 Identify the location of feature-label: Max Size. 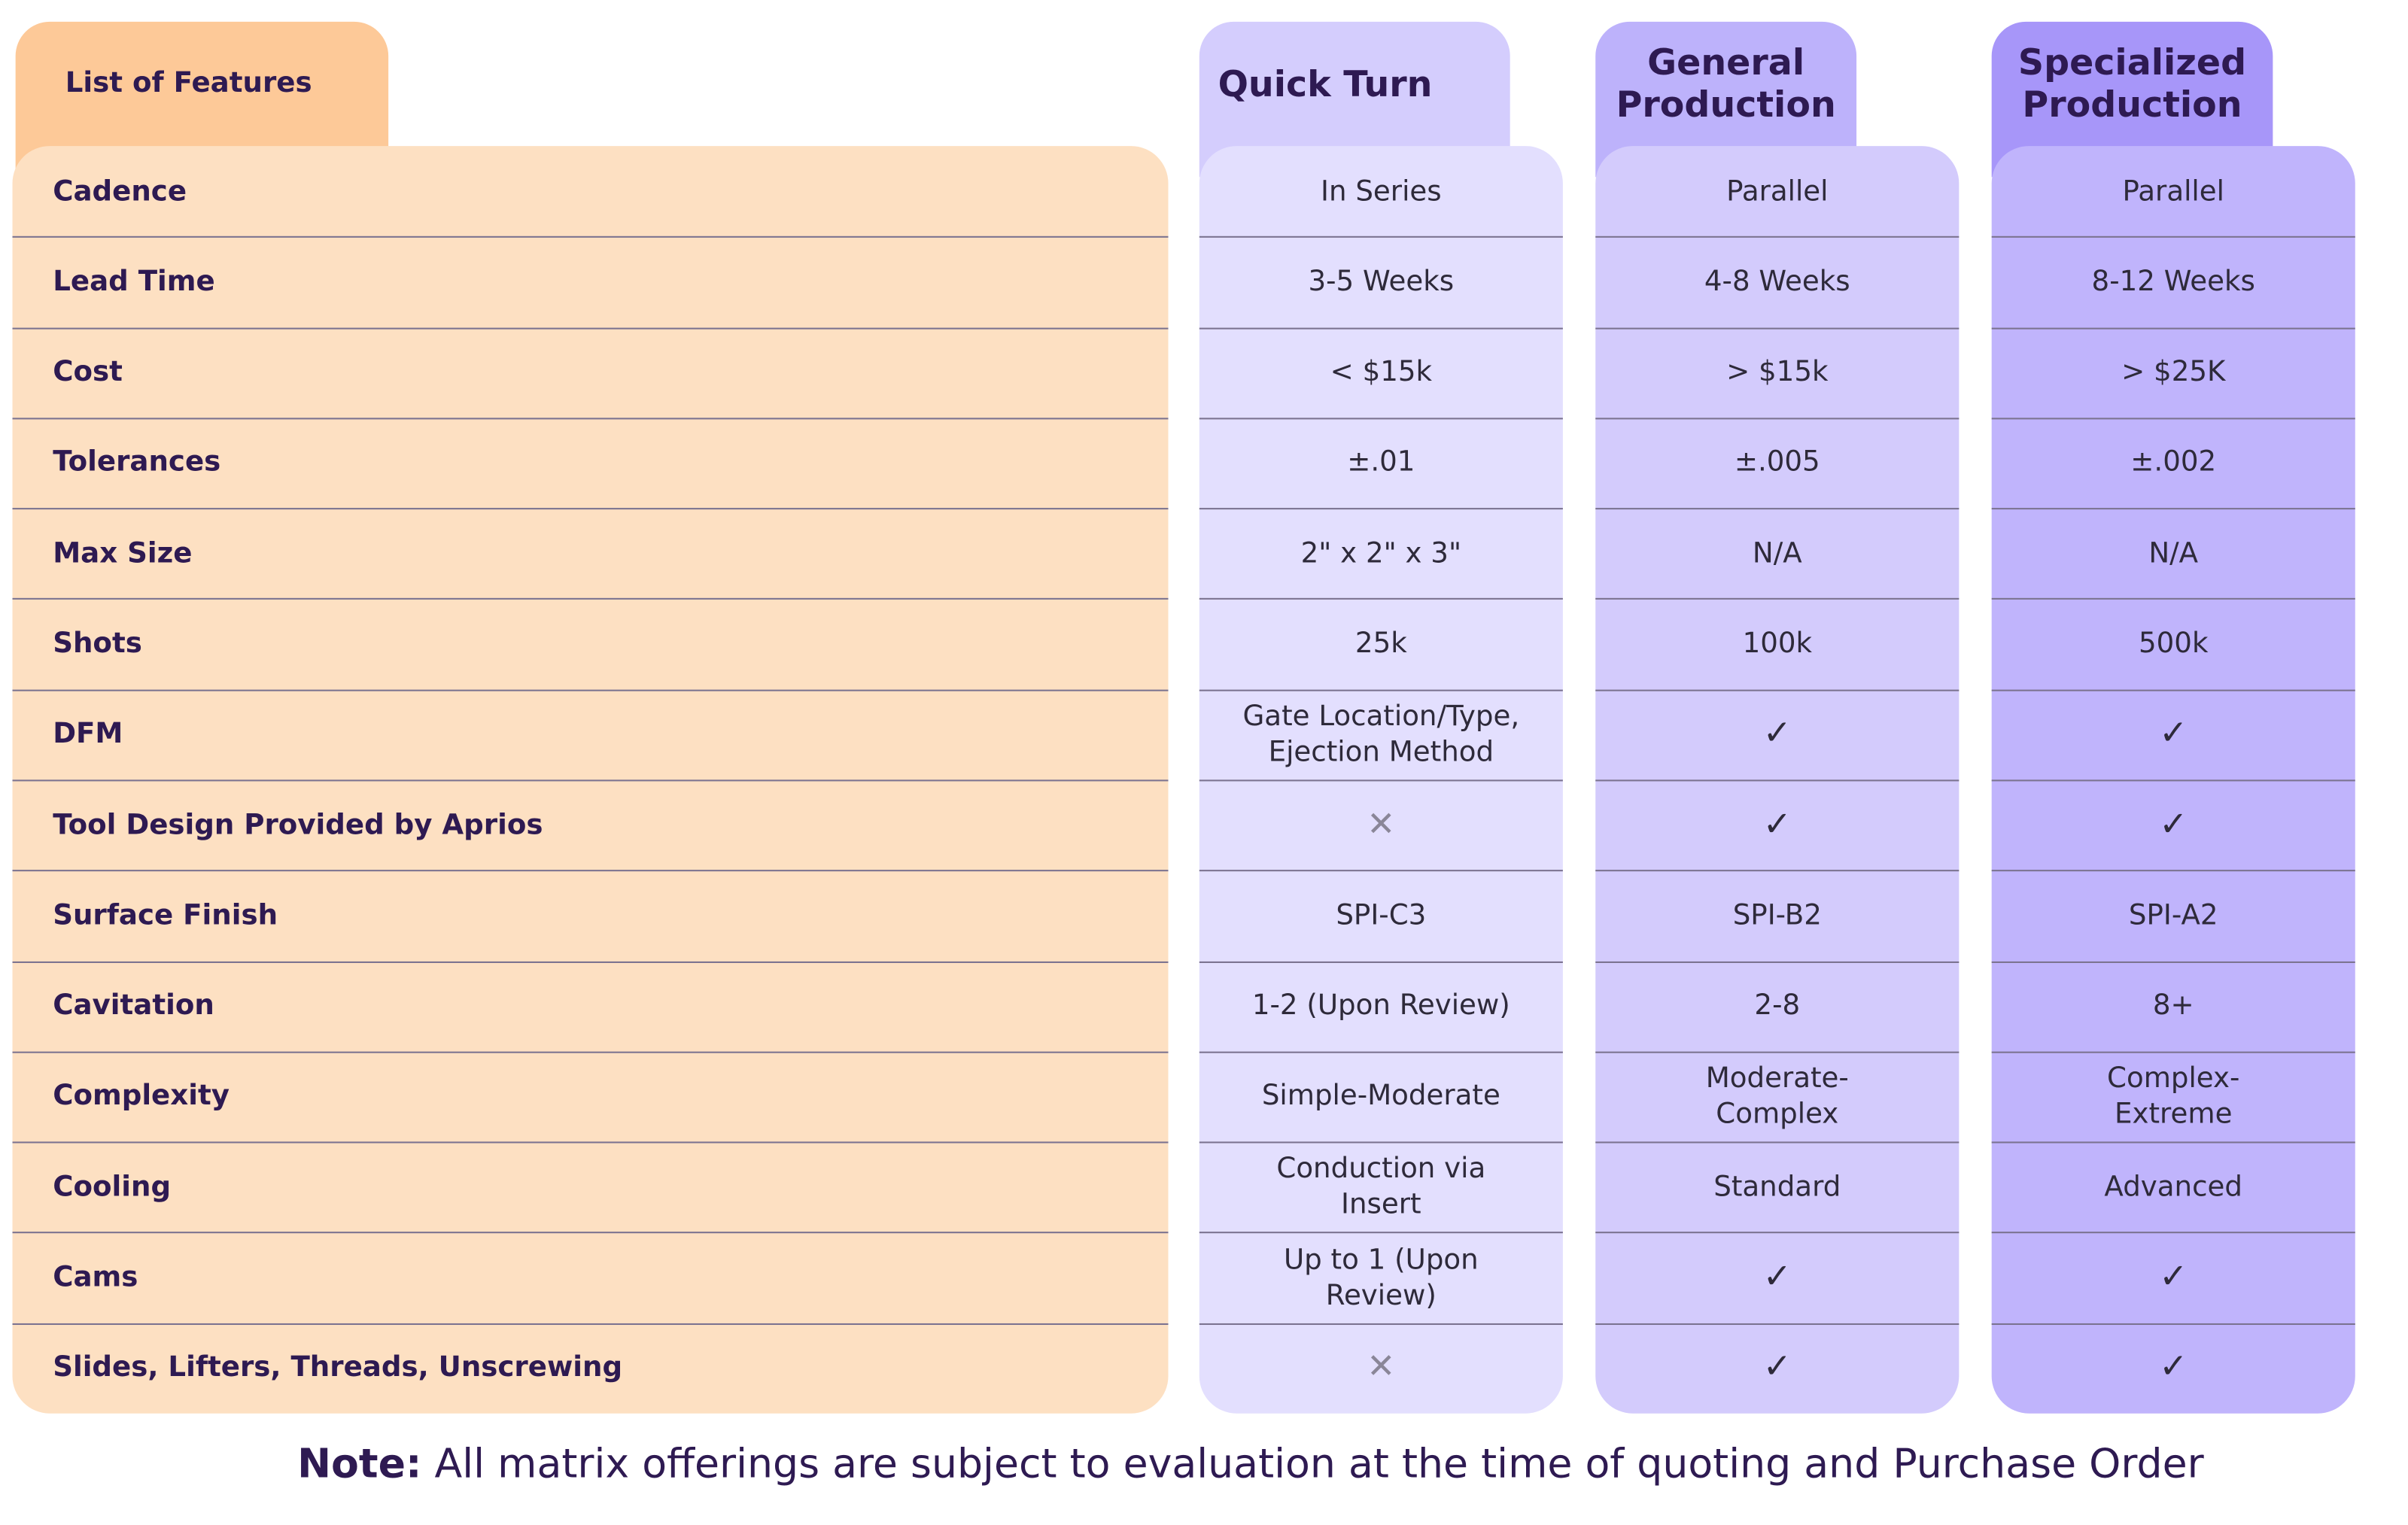
(123, 553).